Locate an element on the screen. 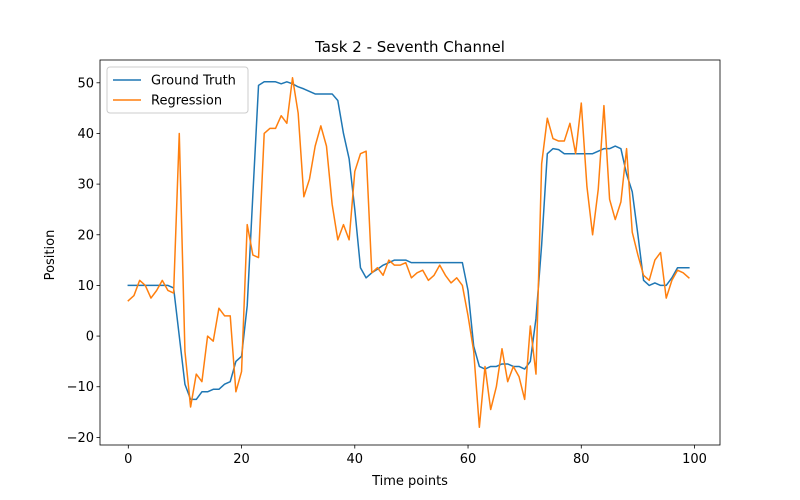 The image size is (800, 500). x-axis-label: Time points is located at coordinates (409, 481).